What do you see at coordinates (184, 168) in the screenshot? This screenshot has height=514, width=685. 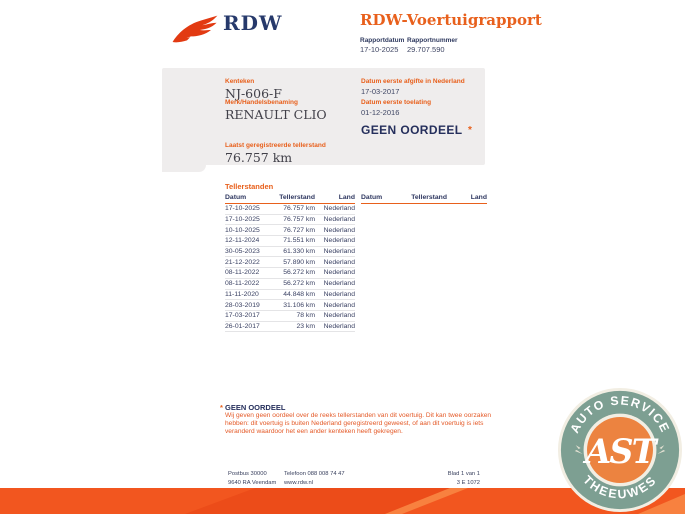 I see `summary-box-tab` at bounding box center [184, 168].